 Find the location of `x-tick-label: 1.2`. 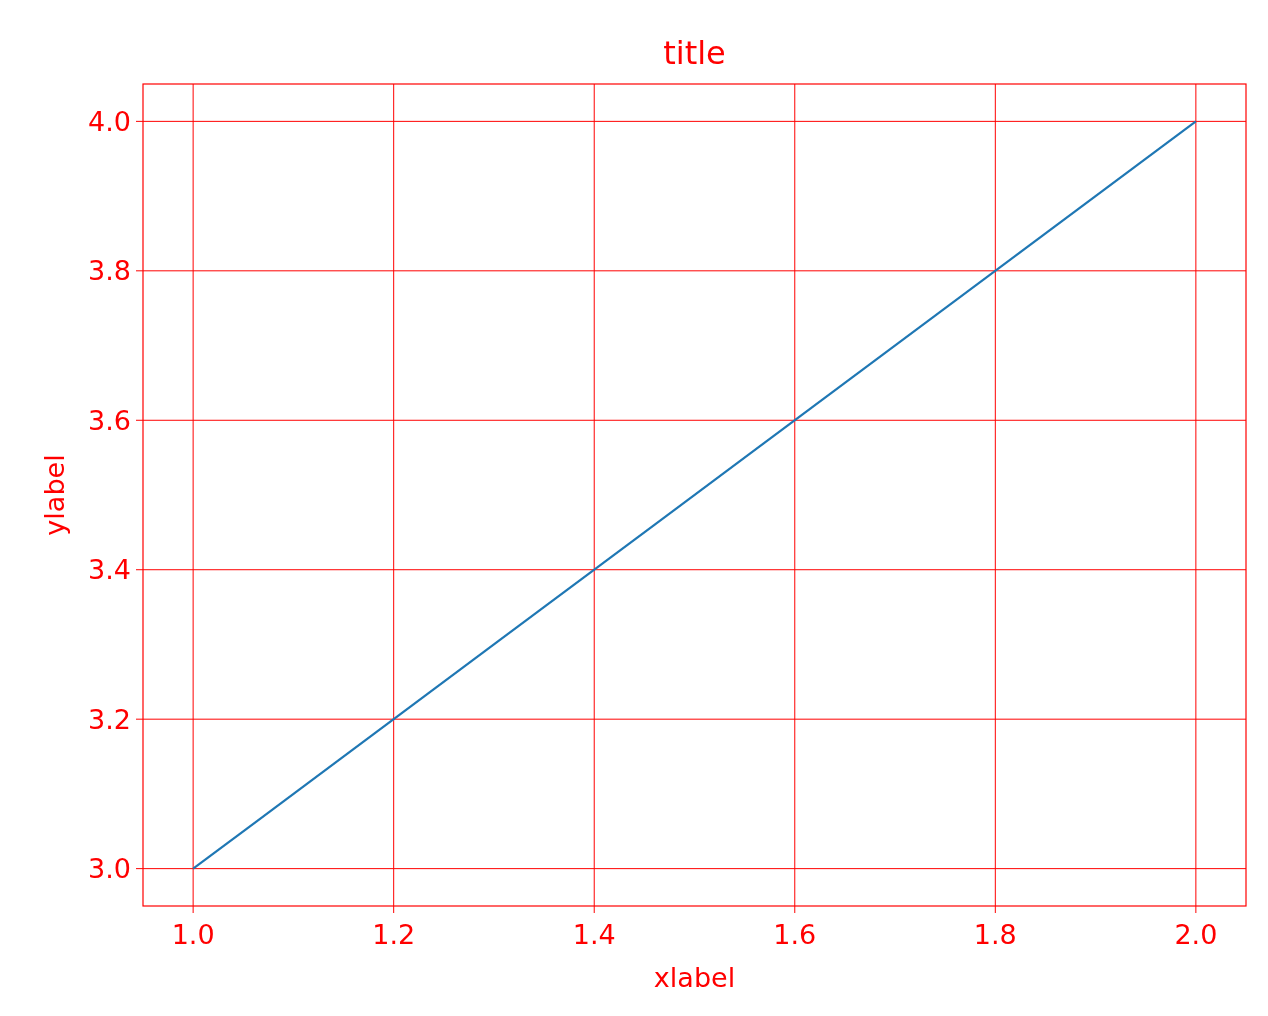

x-tick-label: 1.2 is located at coordinates (394, 934).